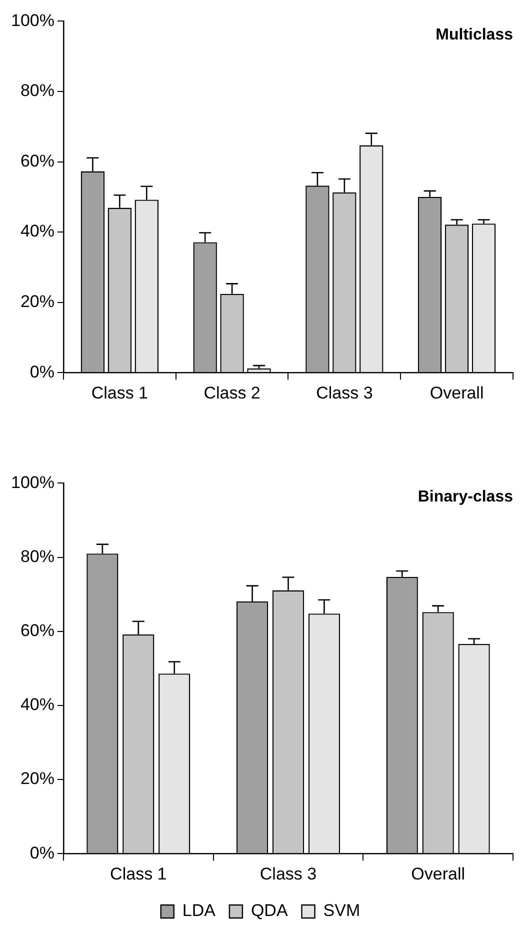 The width and height of the screenshot is (525, 946). Describe the element at coordinates (475, 35) in the screenshot. I see `chart-title: Multiclass` at that location.